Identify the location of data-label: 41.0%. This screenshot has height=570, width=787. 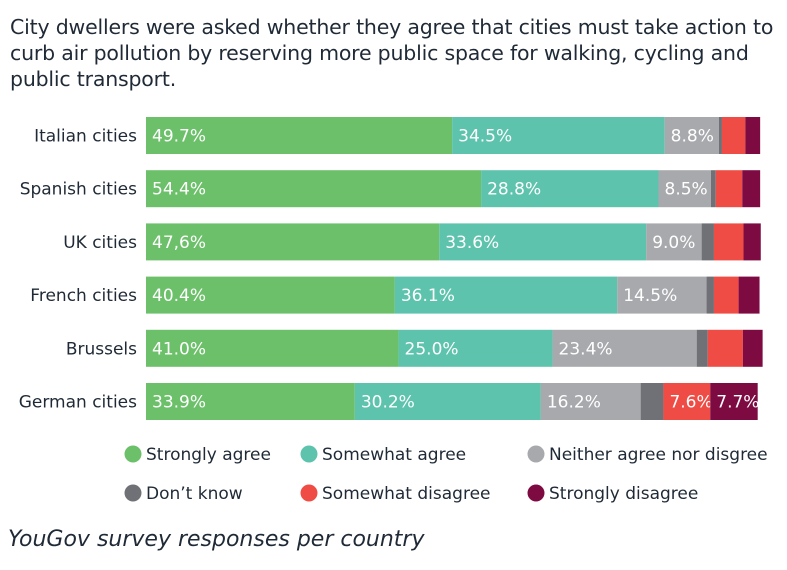
(179, 349).